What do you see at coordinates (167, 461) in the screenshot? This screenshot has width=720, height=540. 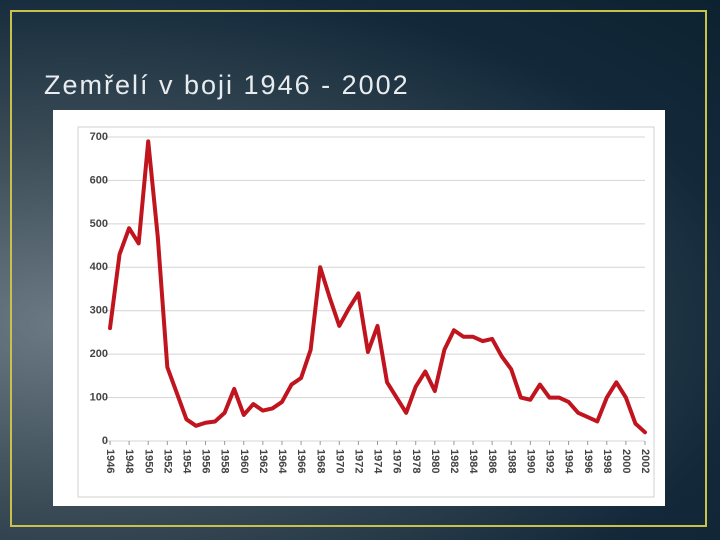 I see `x-tick-label: 1952` at bounding box center [167, 461].